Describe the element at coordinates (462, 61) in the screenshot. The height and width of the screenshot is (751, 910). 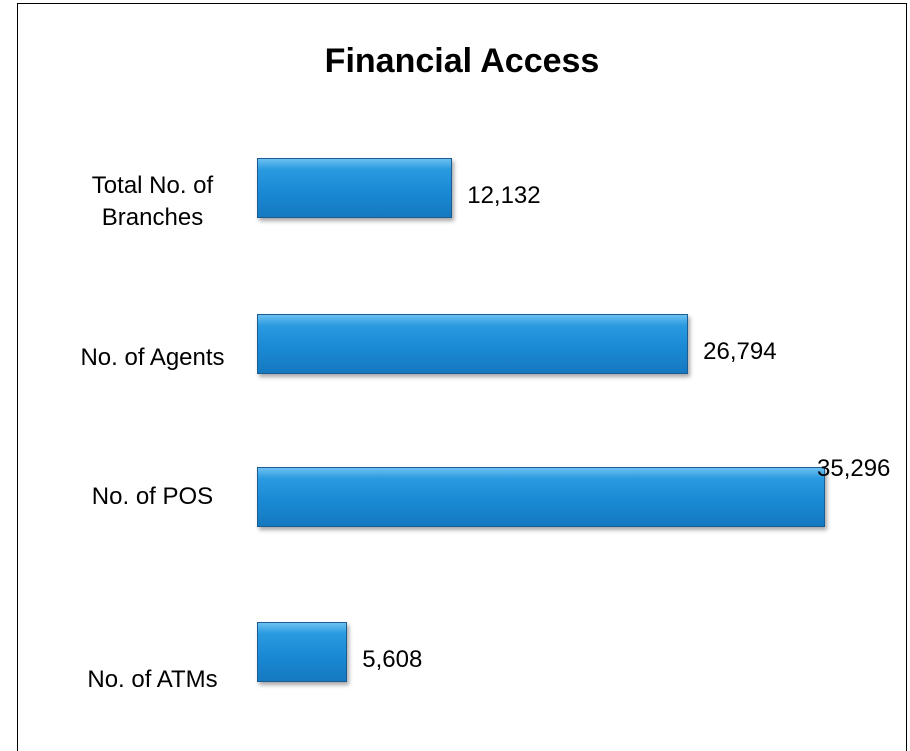
I see `chart-title: Financial Access` at that location.